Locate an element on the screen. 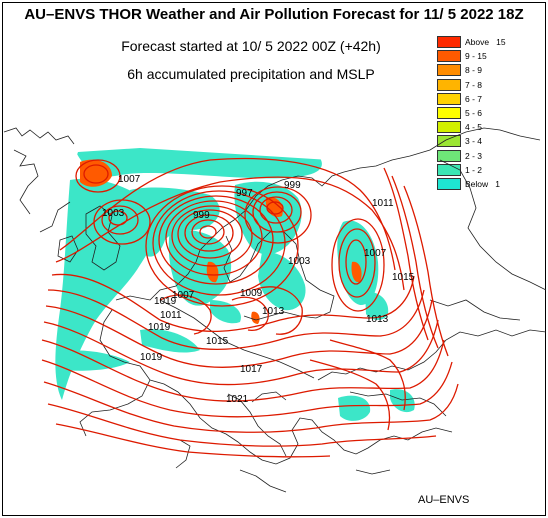 Image resolution: width=548 pixels, height=518 pixels. isobar-label: 997 is located at coordinates (244, 193).